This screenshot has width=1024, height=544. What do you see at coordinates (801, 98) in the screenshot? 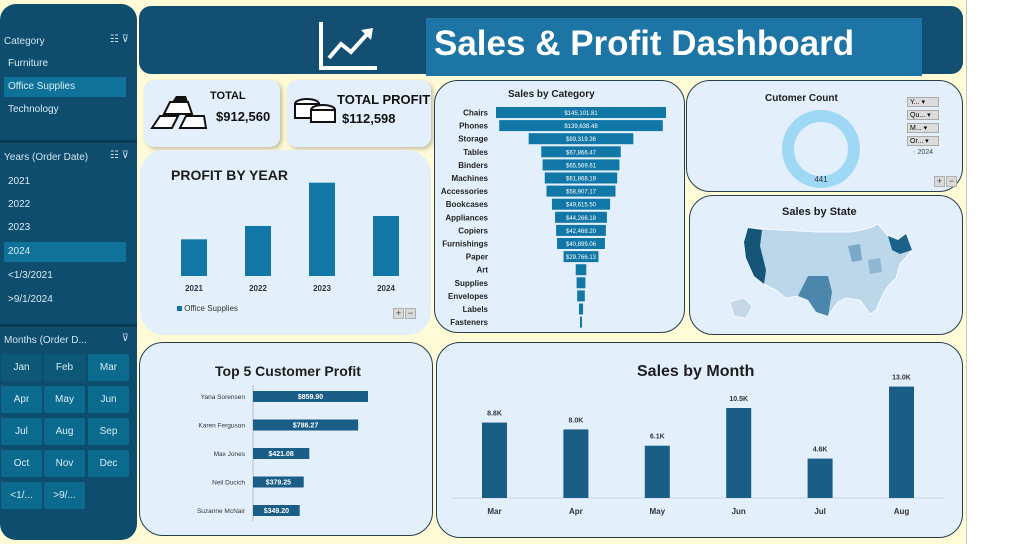
I see `customer-count-title: Cutomer Count` at bounding box center [801, 98].